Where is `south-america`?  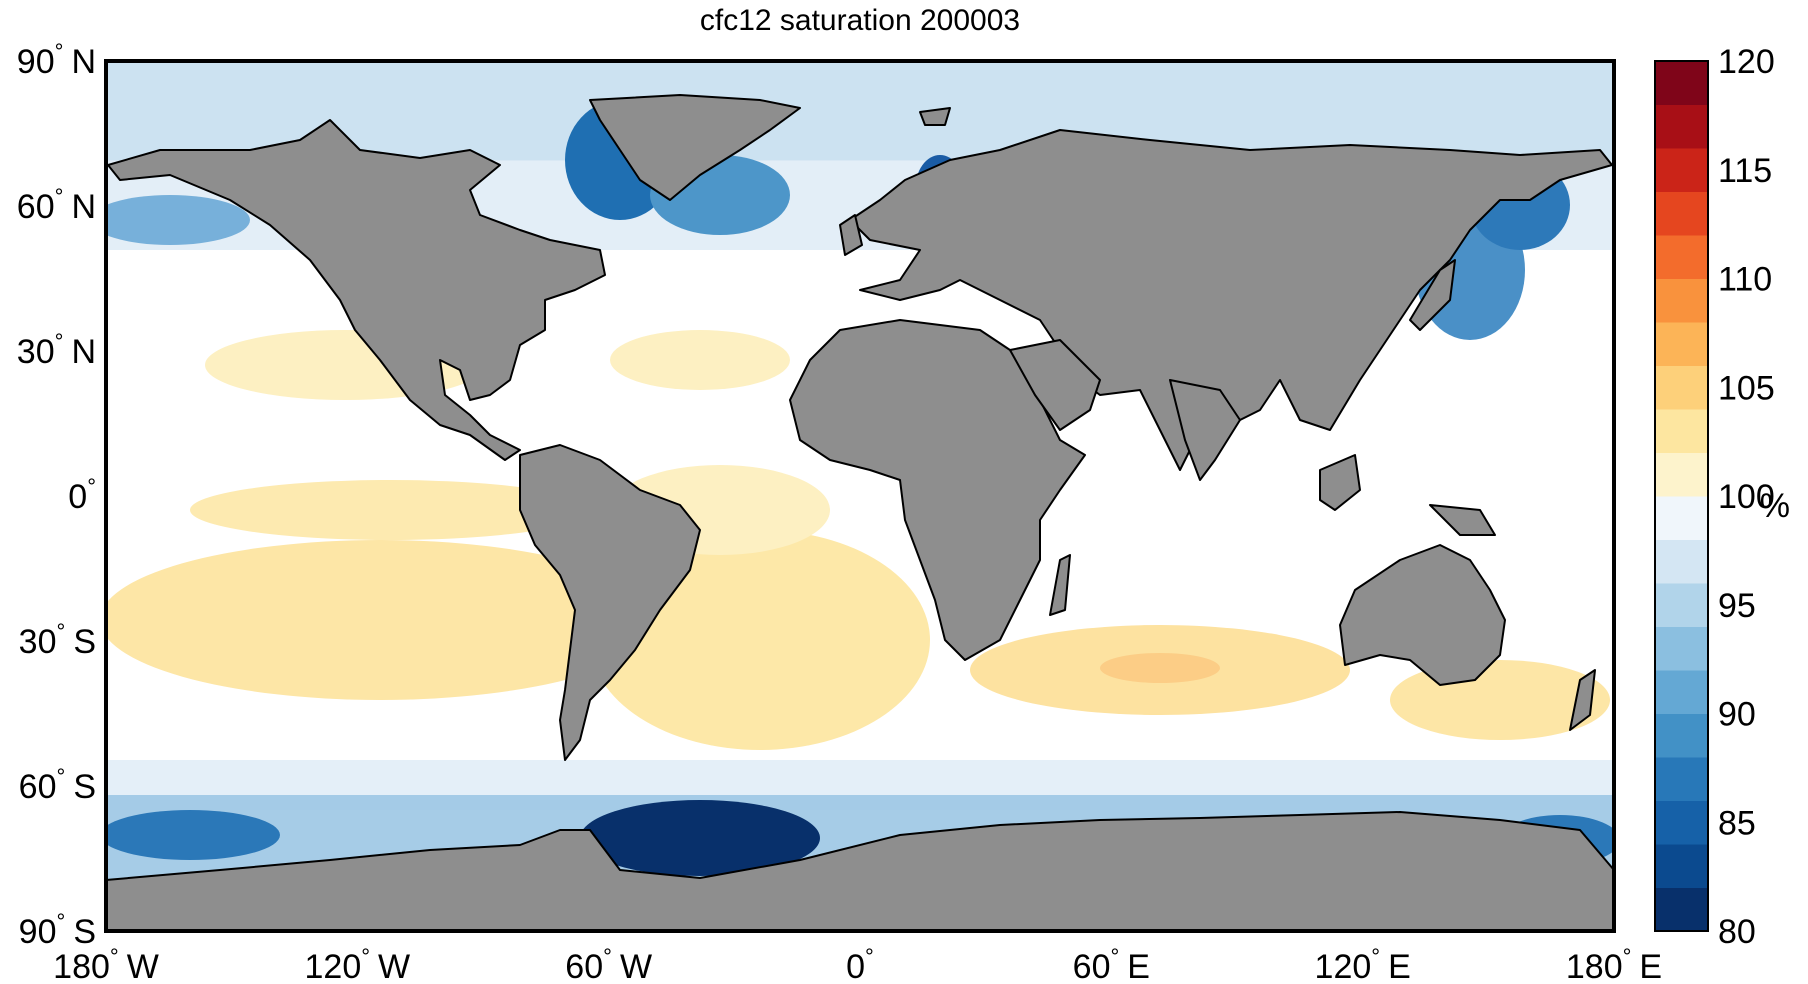 south-america is located at coordinates (610, 602).